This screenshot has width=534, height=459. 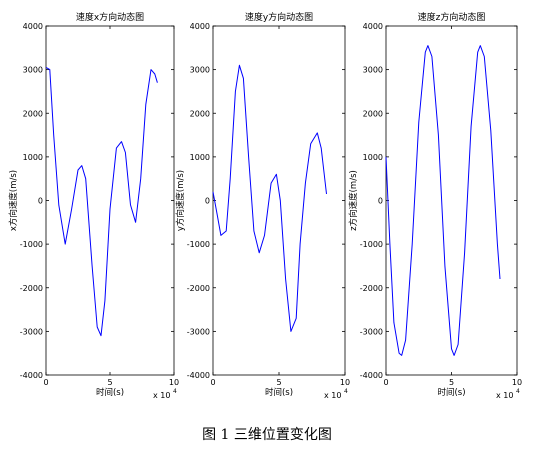 I want to click on y-axis-label: z方向速度(m/s), so click(x=353, y=200).